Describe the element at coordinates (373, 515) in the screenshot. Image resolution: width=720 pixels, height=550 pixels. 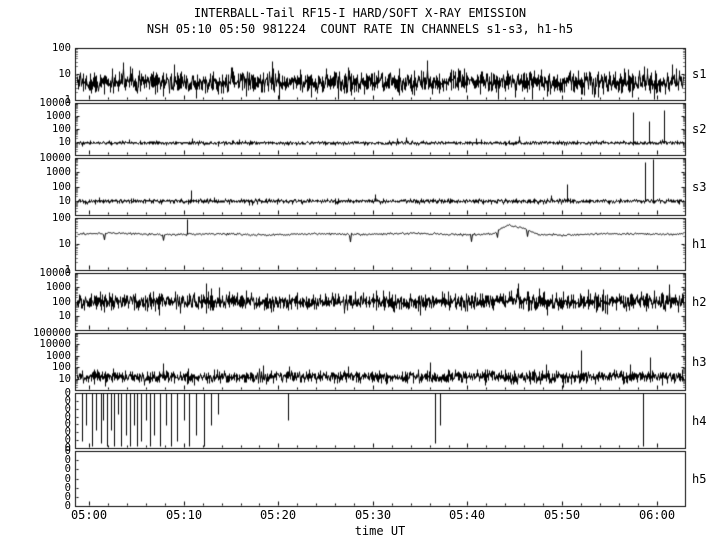
I see `x-tick-label: 05:30` at that location.